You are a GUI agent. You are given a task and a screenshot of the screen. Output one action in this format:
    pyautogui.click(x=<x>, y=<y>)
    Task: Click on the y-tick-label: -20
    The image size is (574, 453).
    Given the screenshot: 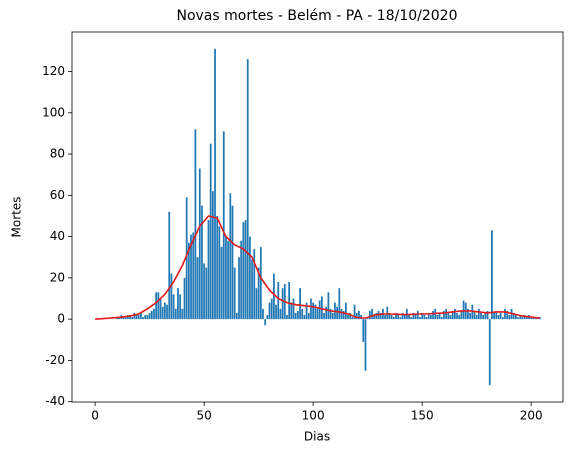 What is the action you would take?
    pyautogui.click(x=55, y=360)
    